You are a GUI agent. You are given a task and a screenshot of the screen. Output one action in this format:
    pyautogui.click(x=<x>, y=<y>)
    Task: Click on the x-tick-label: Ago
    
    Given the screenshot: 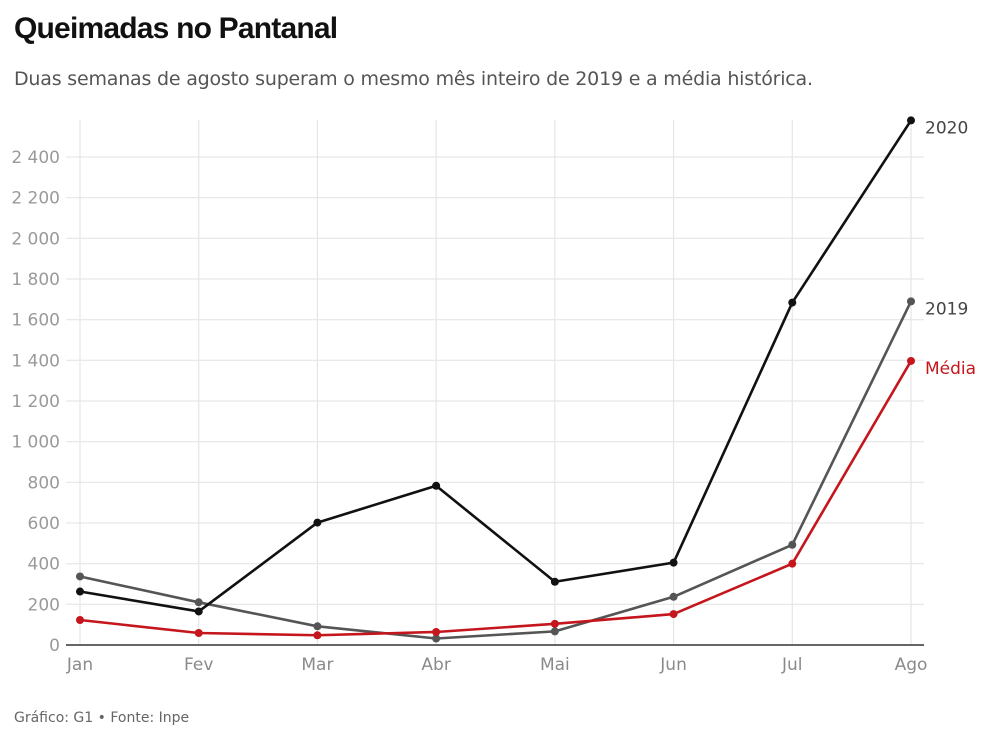 What is the action you would take?
    pyautogui.click(x=911, y=665)
    